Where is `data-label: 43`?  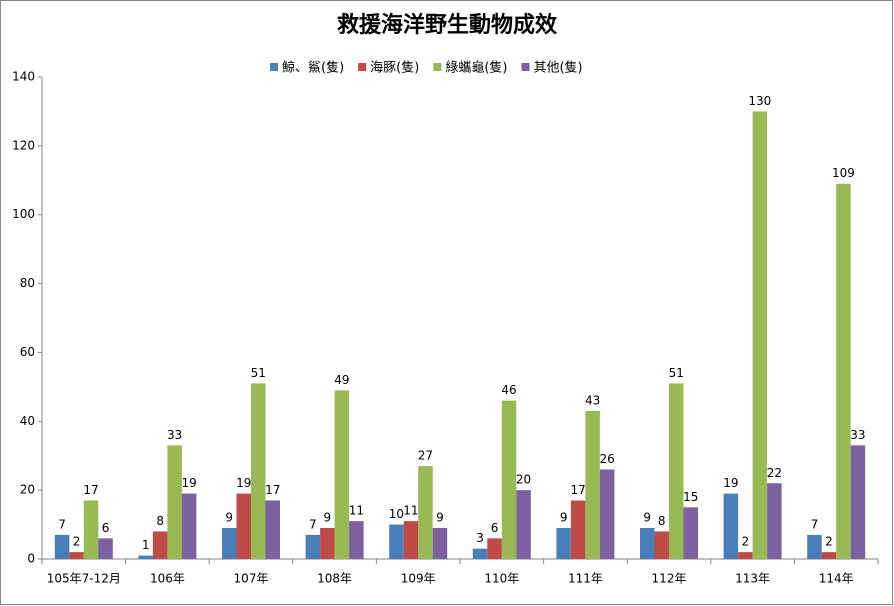
data-label: 43 is located at coordinates (592, 400).